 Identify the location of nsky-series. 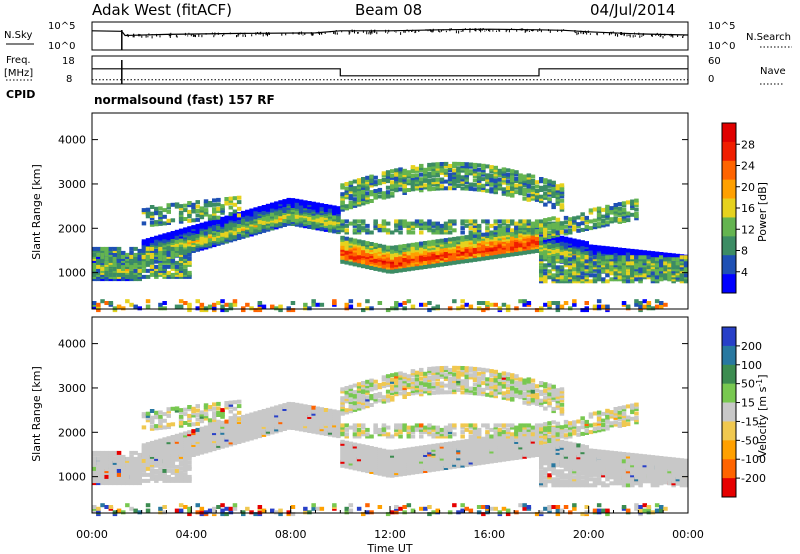
(390, 32).